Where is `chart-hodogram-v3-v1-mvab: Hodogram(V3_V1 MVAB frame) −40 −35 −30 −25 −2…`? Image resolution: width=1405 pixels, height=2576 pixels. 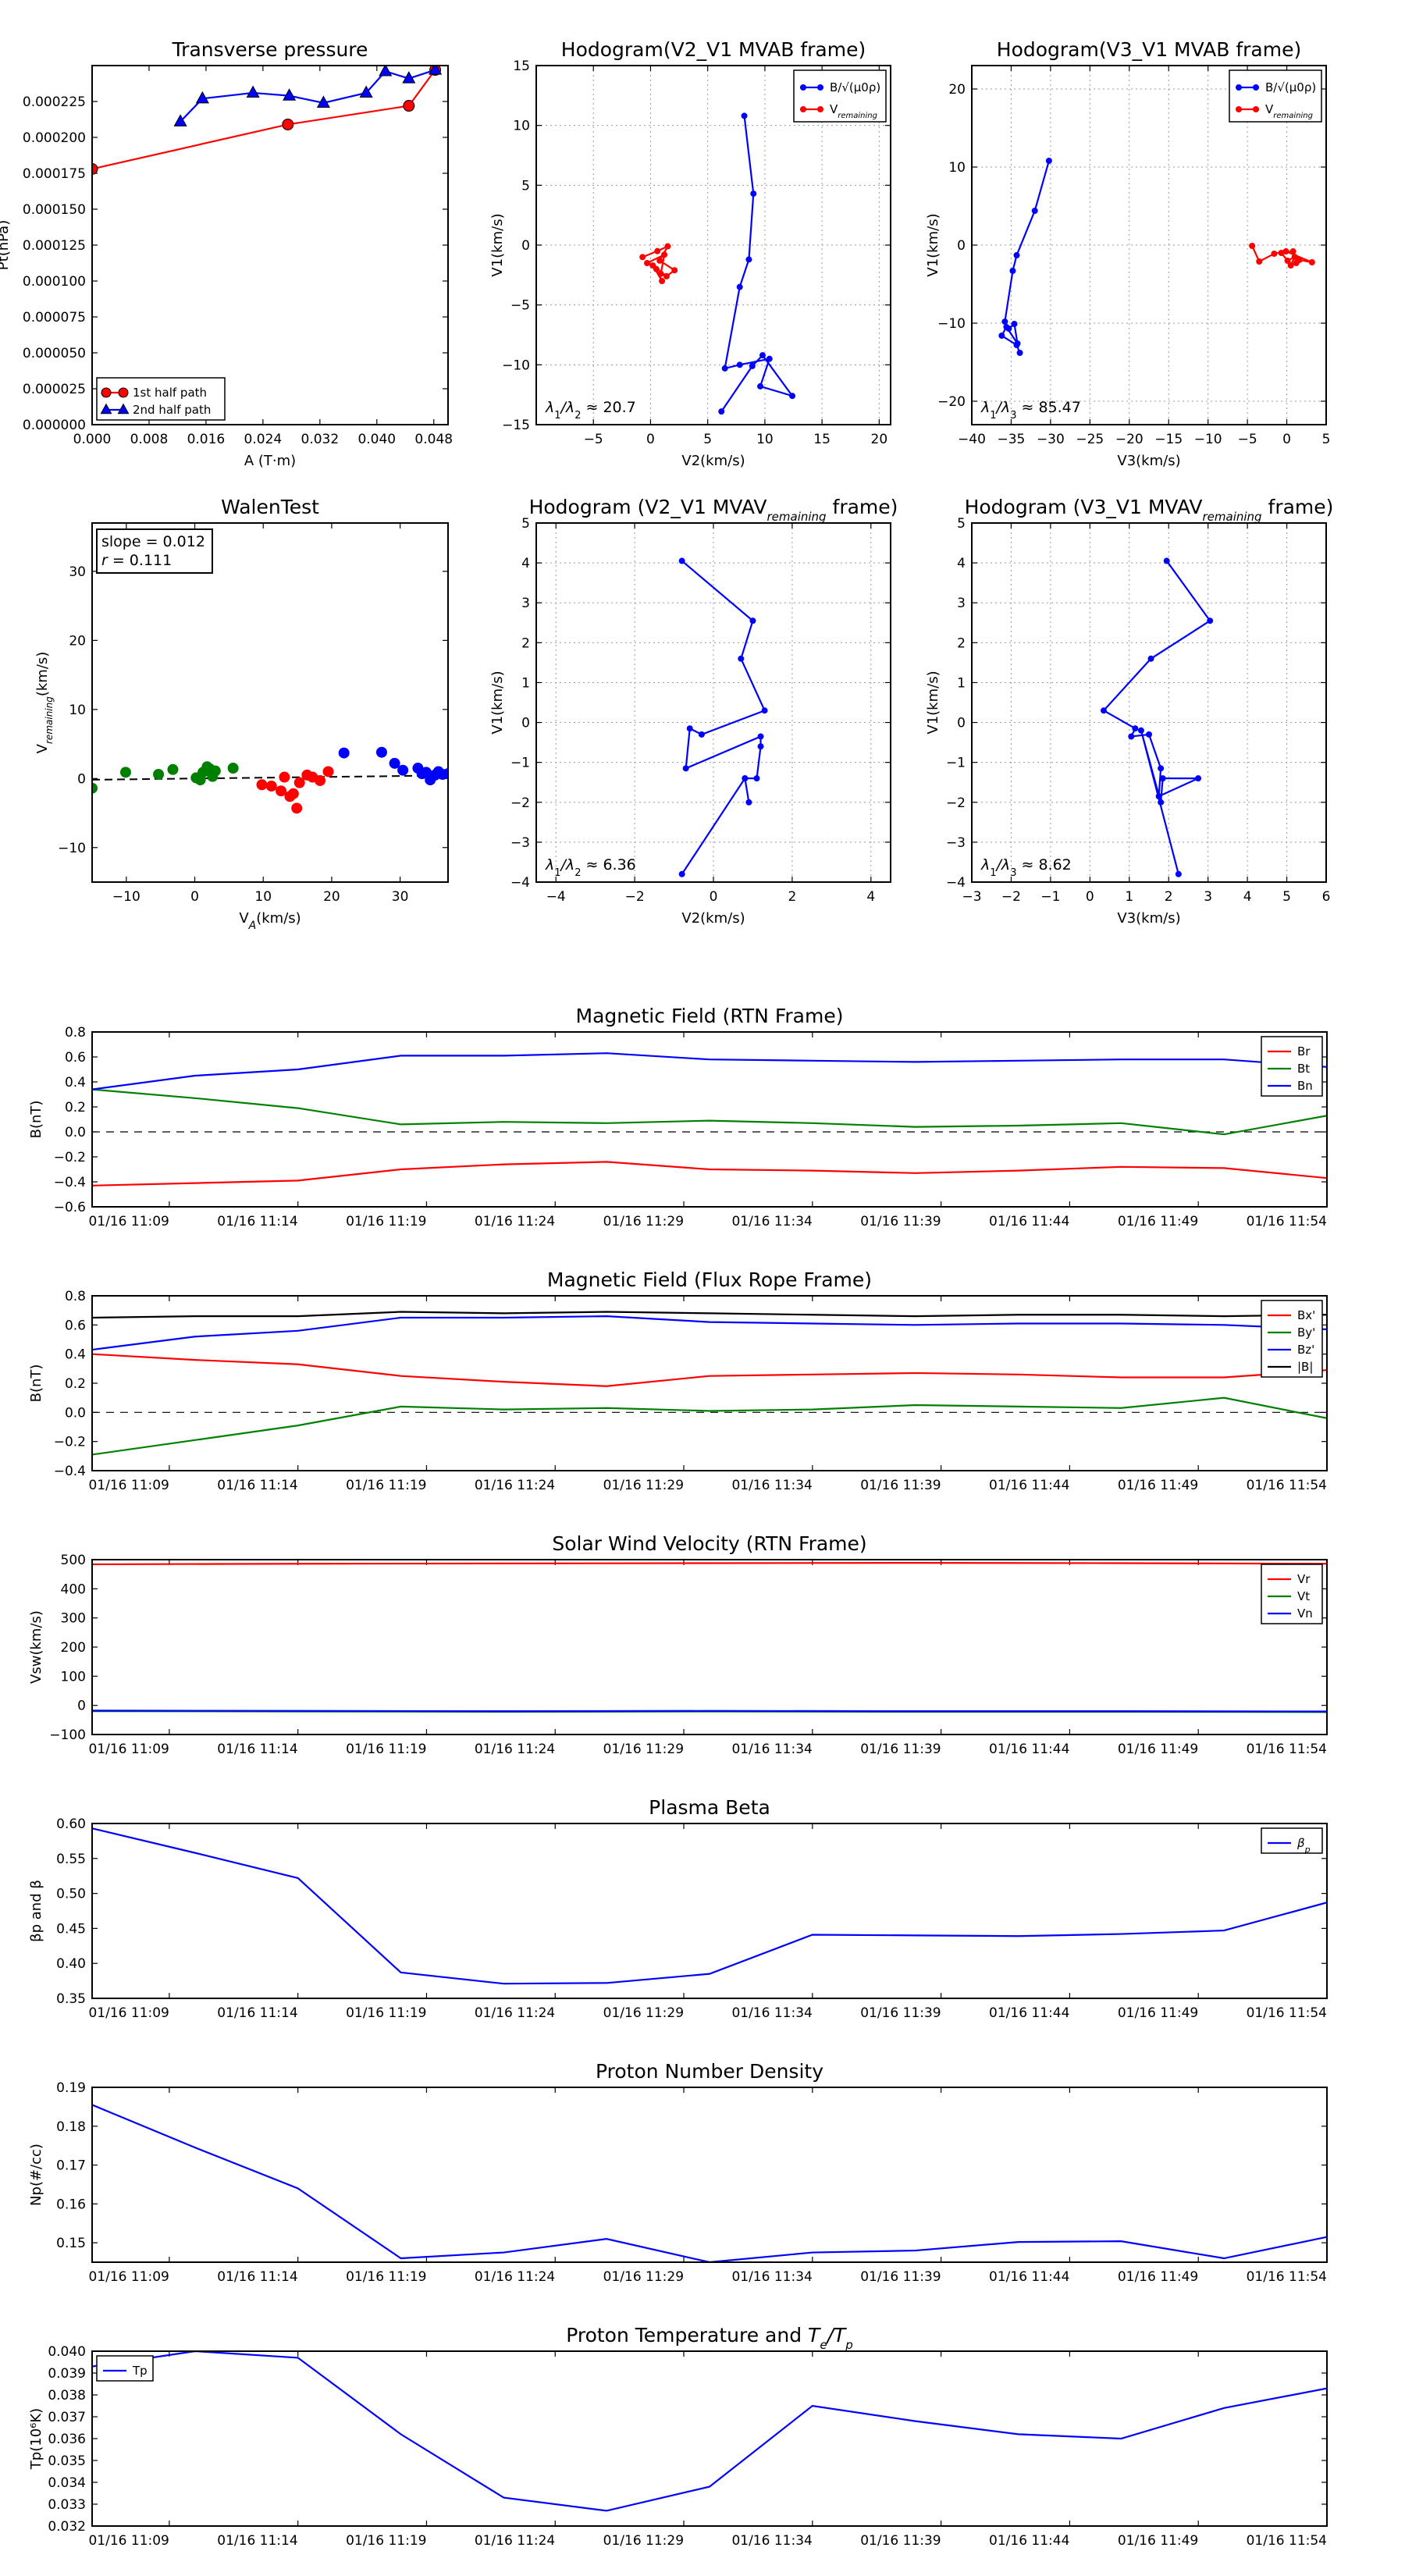 chart-hodogram-v3-v1-mvab: Hodogram(V3_V1 MVAB frame) −40 −35 −30 −25 −2… is located at coordinates (1128, 253).